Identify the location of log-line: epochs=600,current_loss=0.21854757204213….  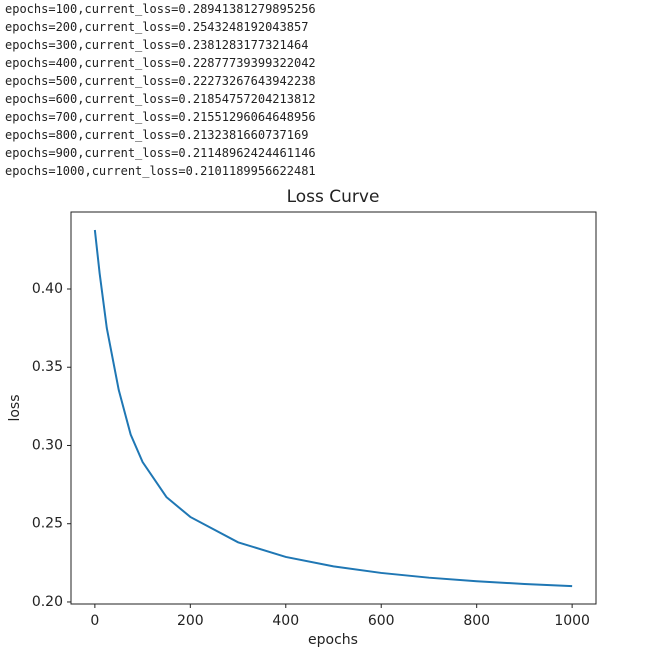
(160, 99).